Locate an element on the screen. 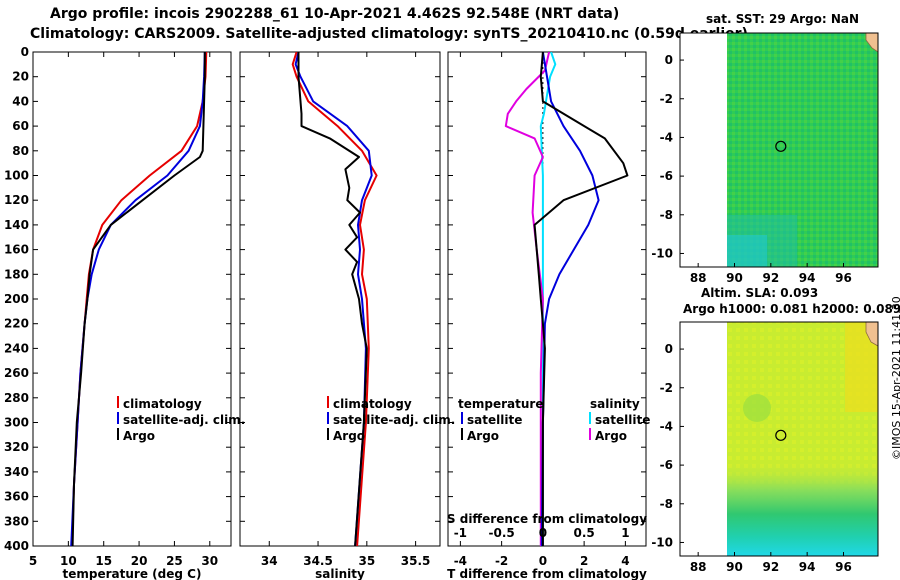 The height and width of the screenshot is (580, 900). sla-map-title-1: Altim. SLA: 0.093 is located at coordinates (760, 293).